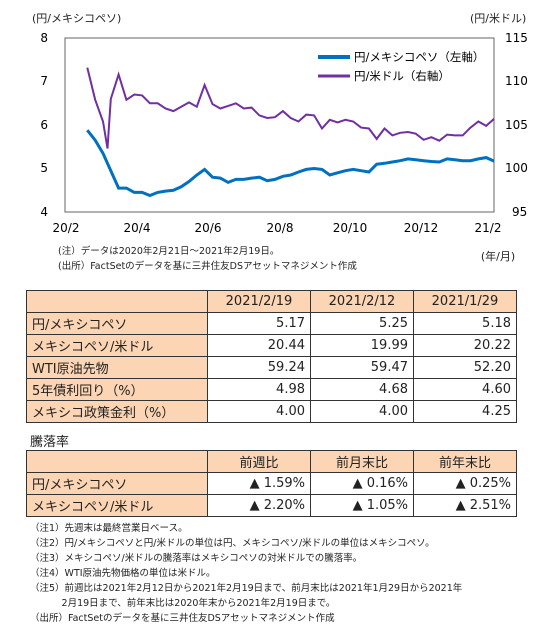 The width and height of the screenshot is (550, 630). Describe the element at coordinates (169, 251) in the screenshot. I see `chart-note: (注）データは2020年2月21日～2021年2月19日。` at that location.